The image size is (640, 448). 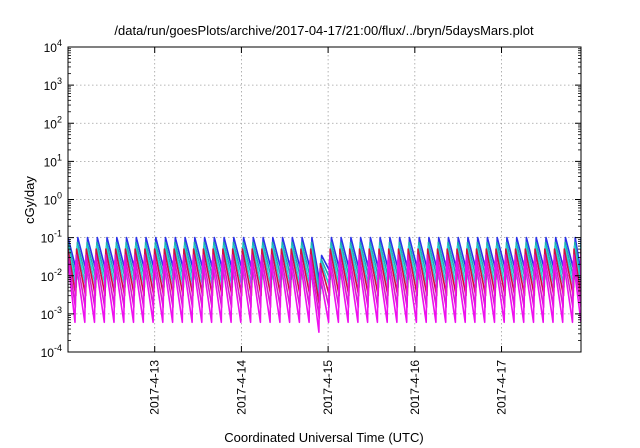 I want to click on x-tick-label: 2017-4-13, so click(x=155, y=387).